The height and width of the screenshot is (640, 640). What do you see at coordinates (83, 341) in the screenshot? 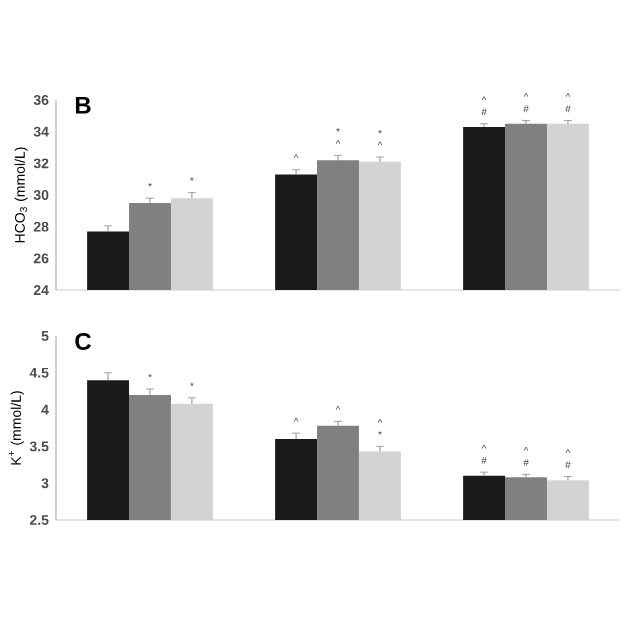
I see `chart-title: C` at bounding box center [83, 341].